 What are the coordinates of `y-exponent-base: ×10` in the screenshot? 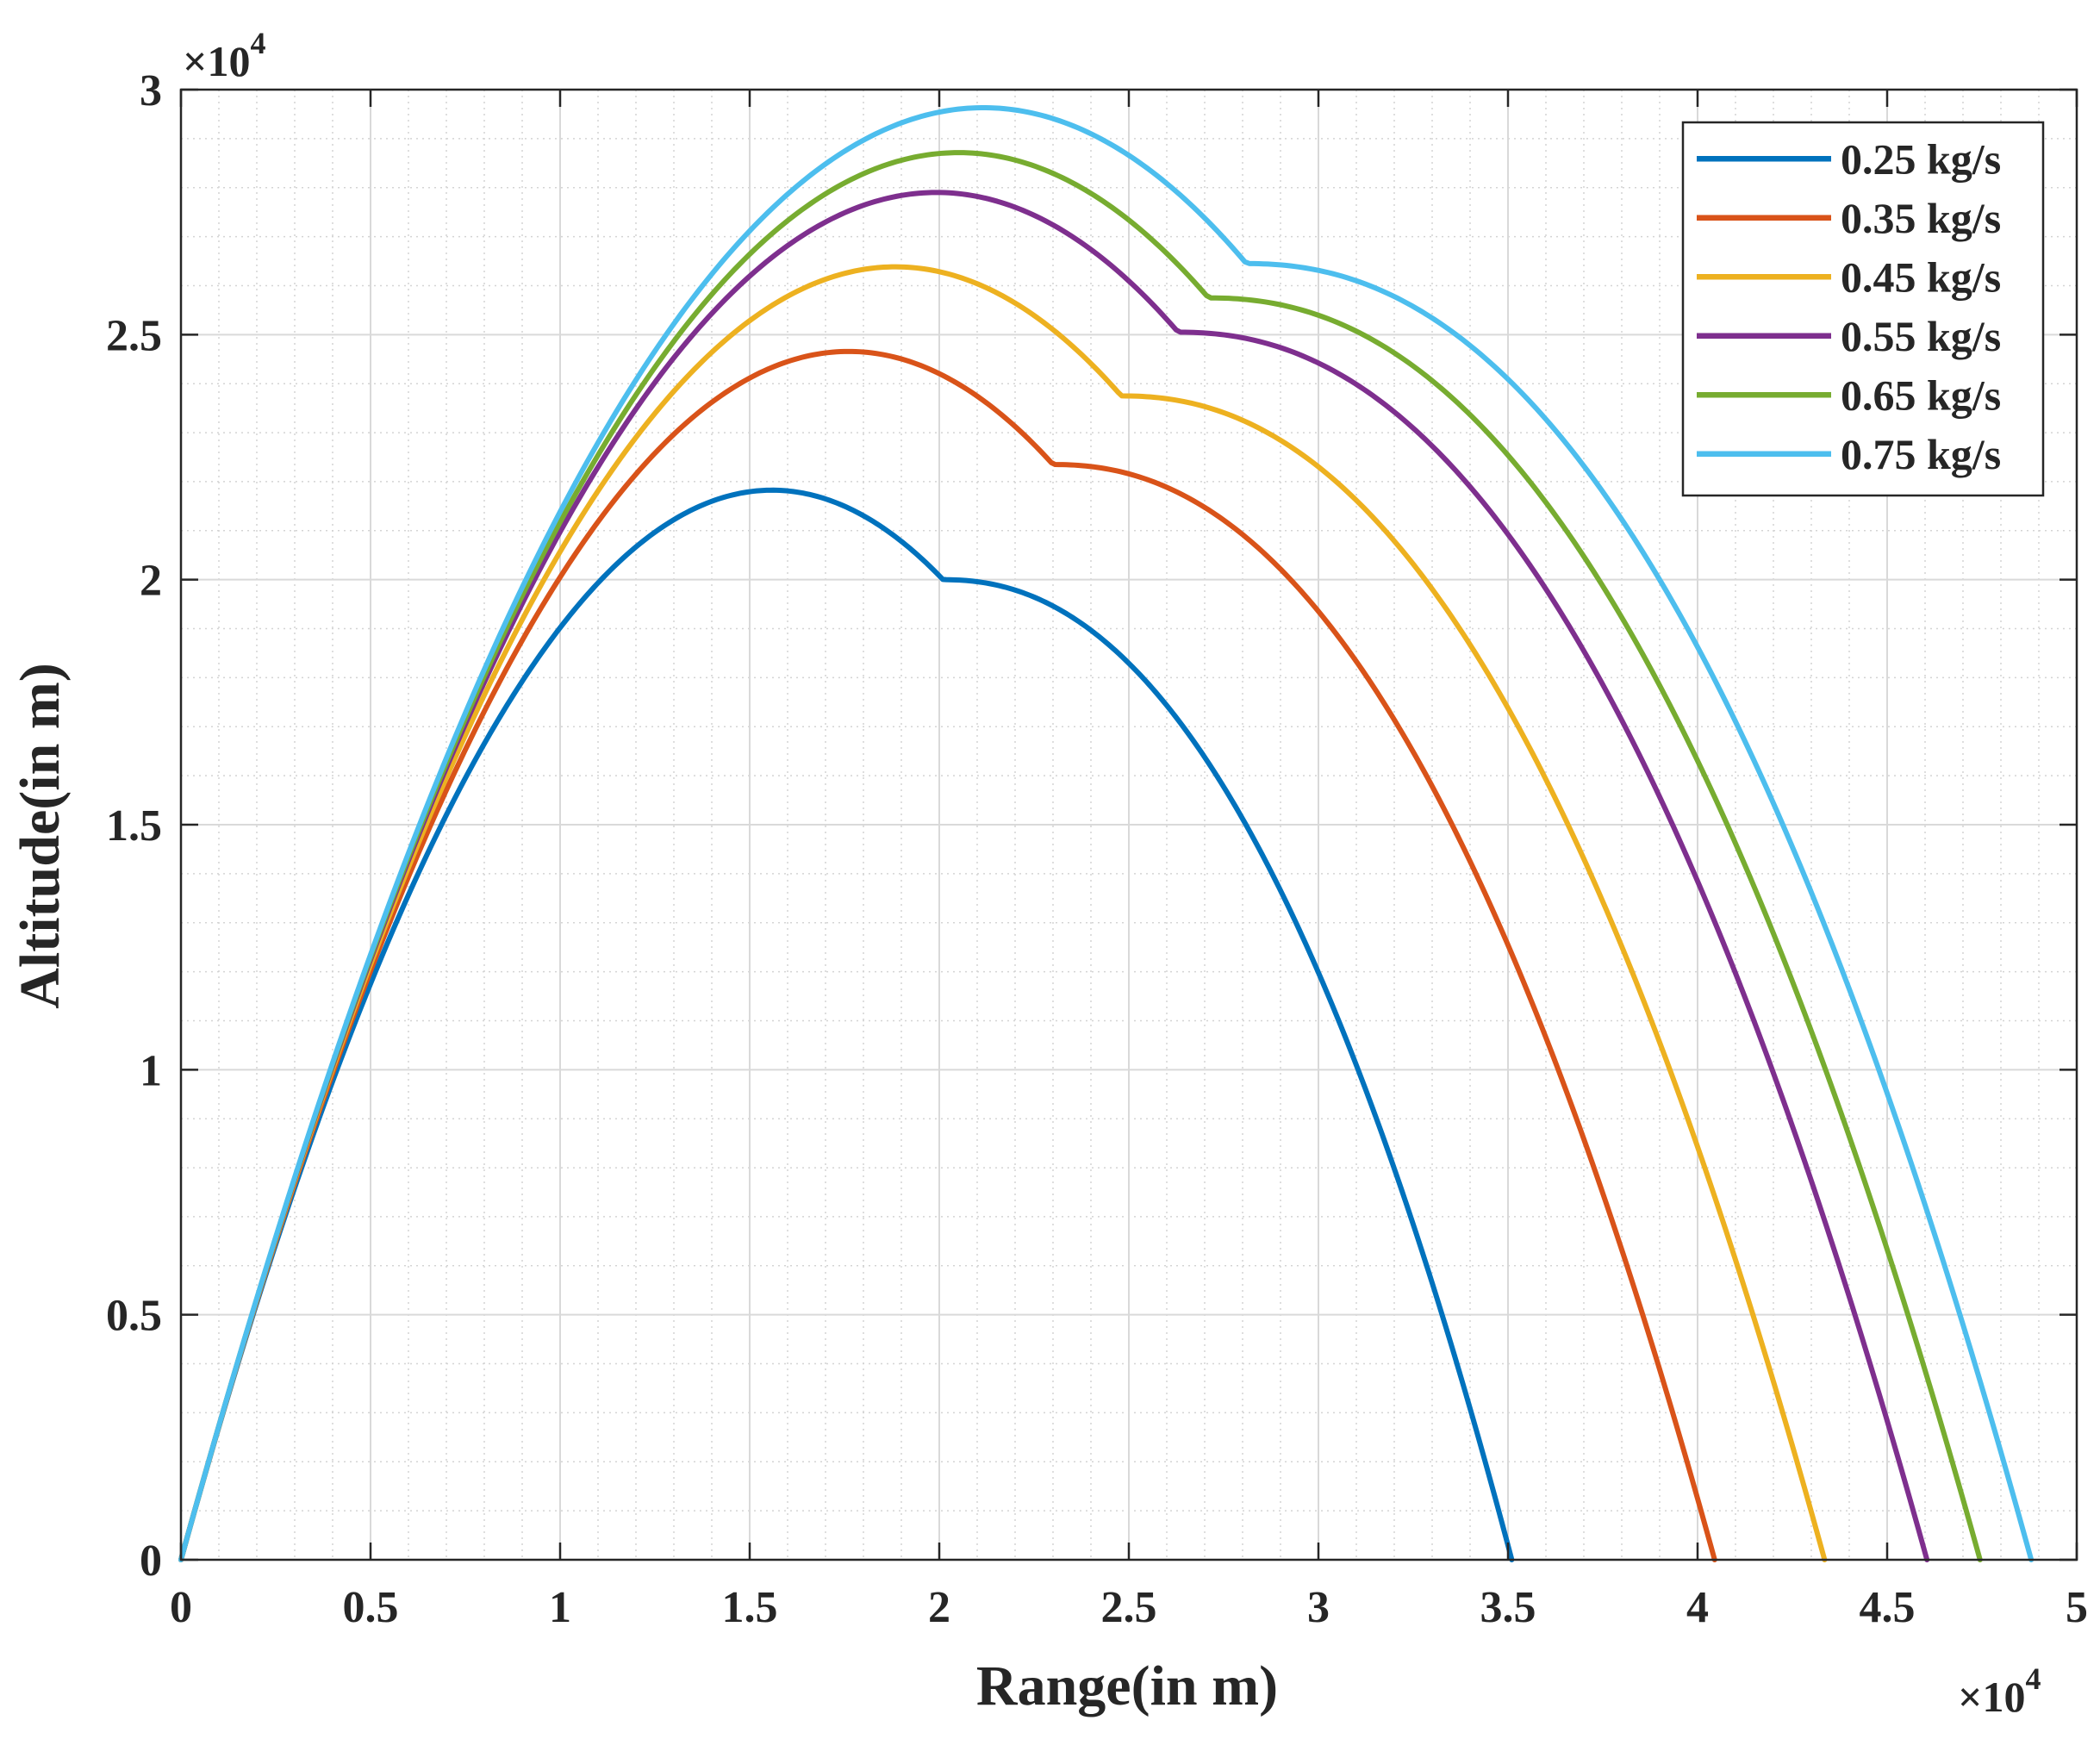 It's located at (217, 61).